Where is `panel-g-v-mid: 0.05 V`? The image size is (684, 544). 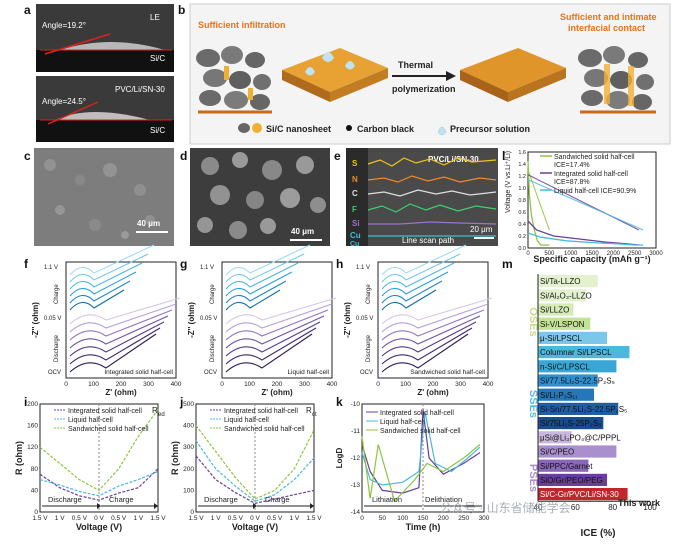 panel-g-v-mid: 0.05 V is located at coordinates (208, 319).